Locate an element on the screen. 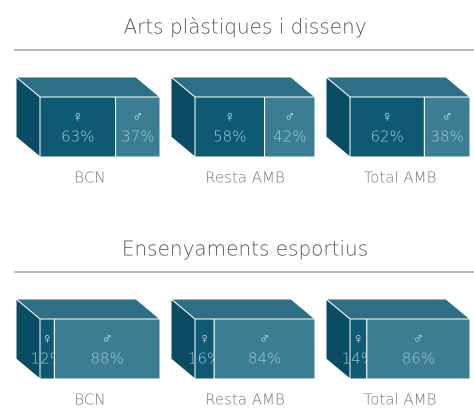 The height and width of the screenshot is (411, 474). section-title: Arts plàstiques i disseny is located at coordinates (244, 27).